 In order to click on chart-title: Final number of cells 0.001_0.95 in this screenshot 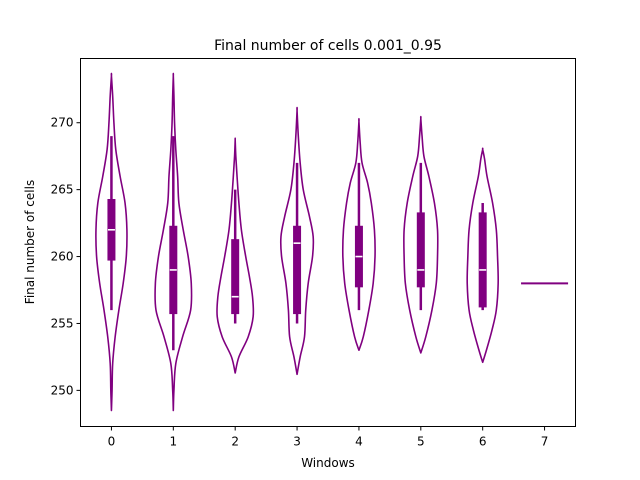, I will do `click(328, 46)`.